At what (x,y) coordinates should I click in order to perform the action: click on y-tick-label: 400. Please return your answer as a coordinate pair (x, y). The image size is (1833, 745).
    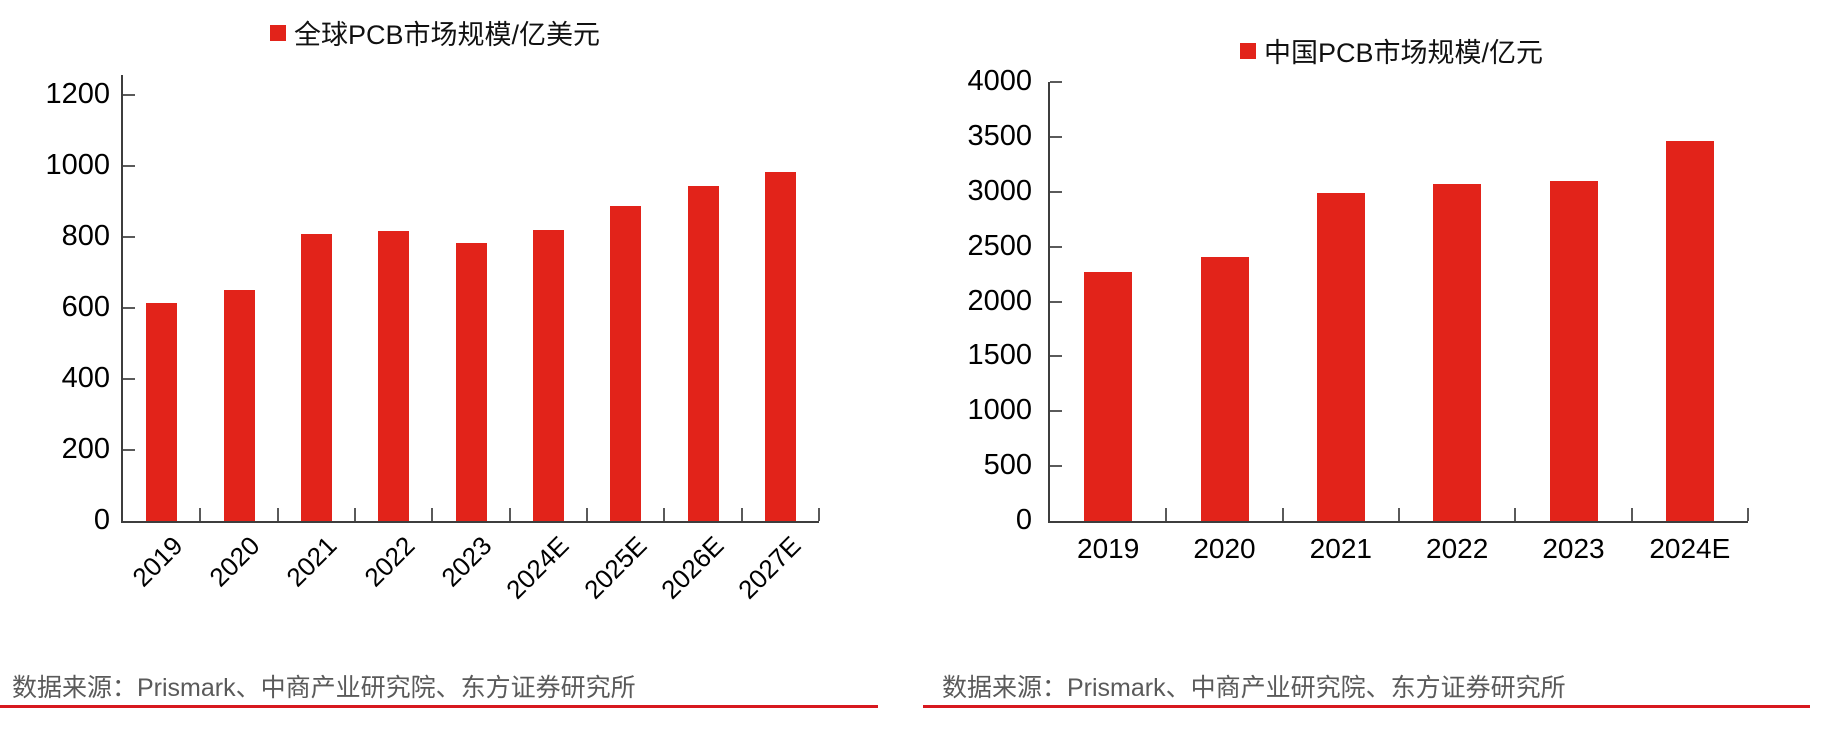
    Looking at the image, I should click on (85, 378).